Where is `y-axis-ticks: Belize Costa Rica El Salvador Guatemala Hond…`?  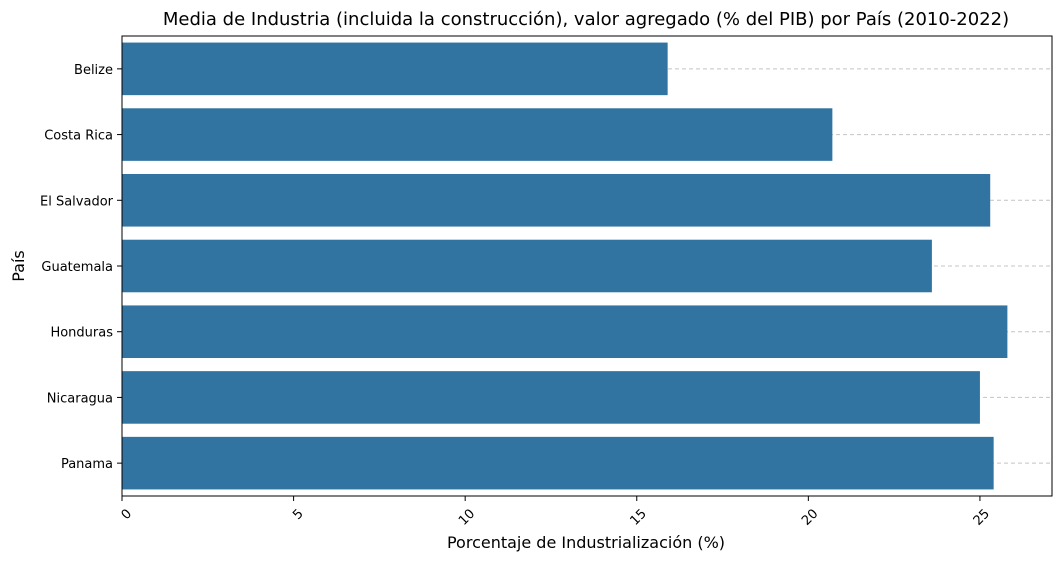 y-axis-ticks: Belize Costa Rica El Salvador Guatemala Hond… is located at coordinates (81, 267).